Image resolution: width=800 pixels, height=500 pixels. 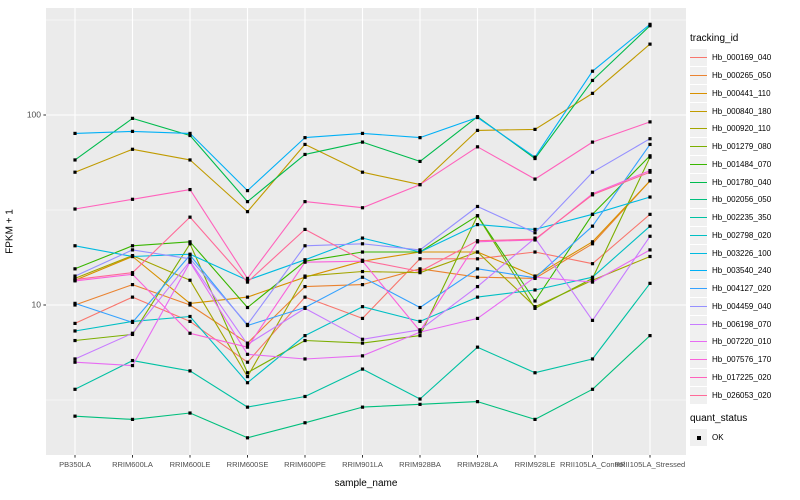 What do you see at coordinates (742, 235) in the screenshot?
I see `legend-item-label: Hb_002798_020` at bounding box center [742, 235].